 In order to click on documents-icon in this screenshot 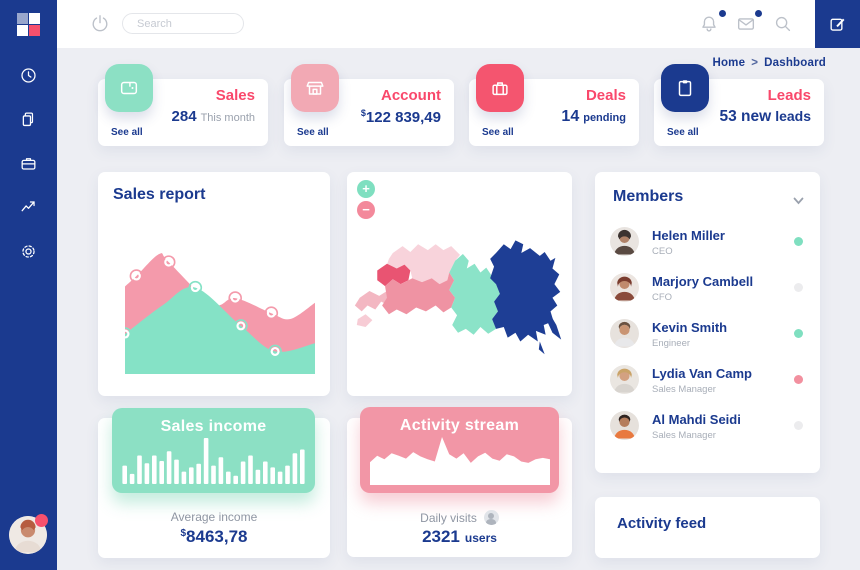, I will do `click(28, 122)`.